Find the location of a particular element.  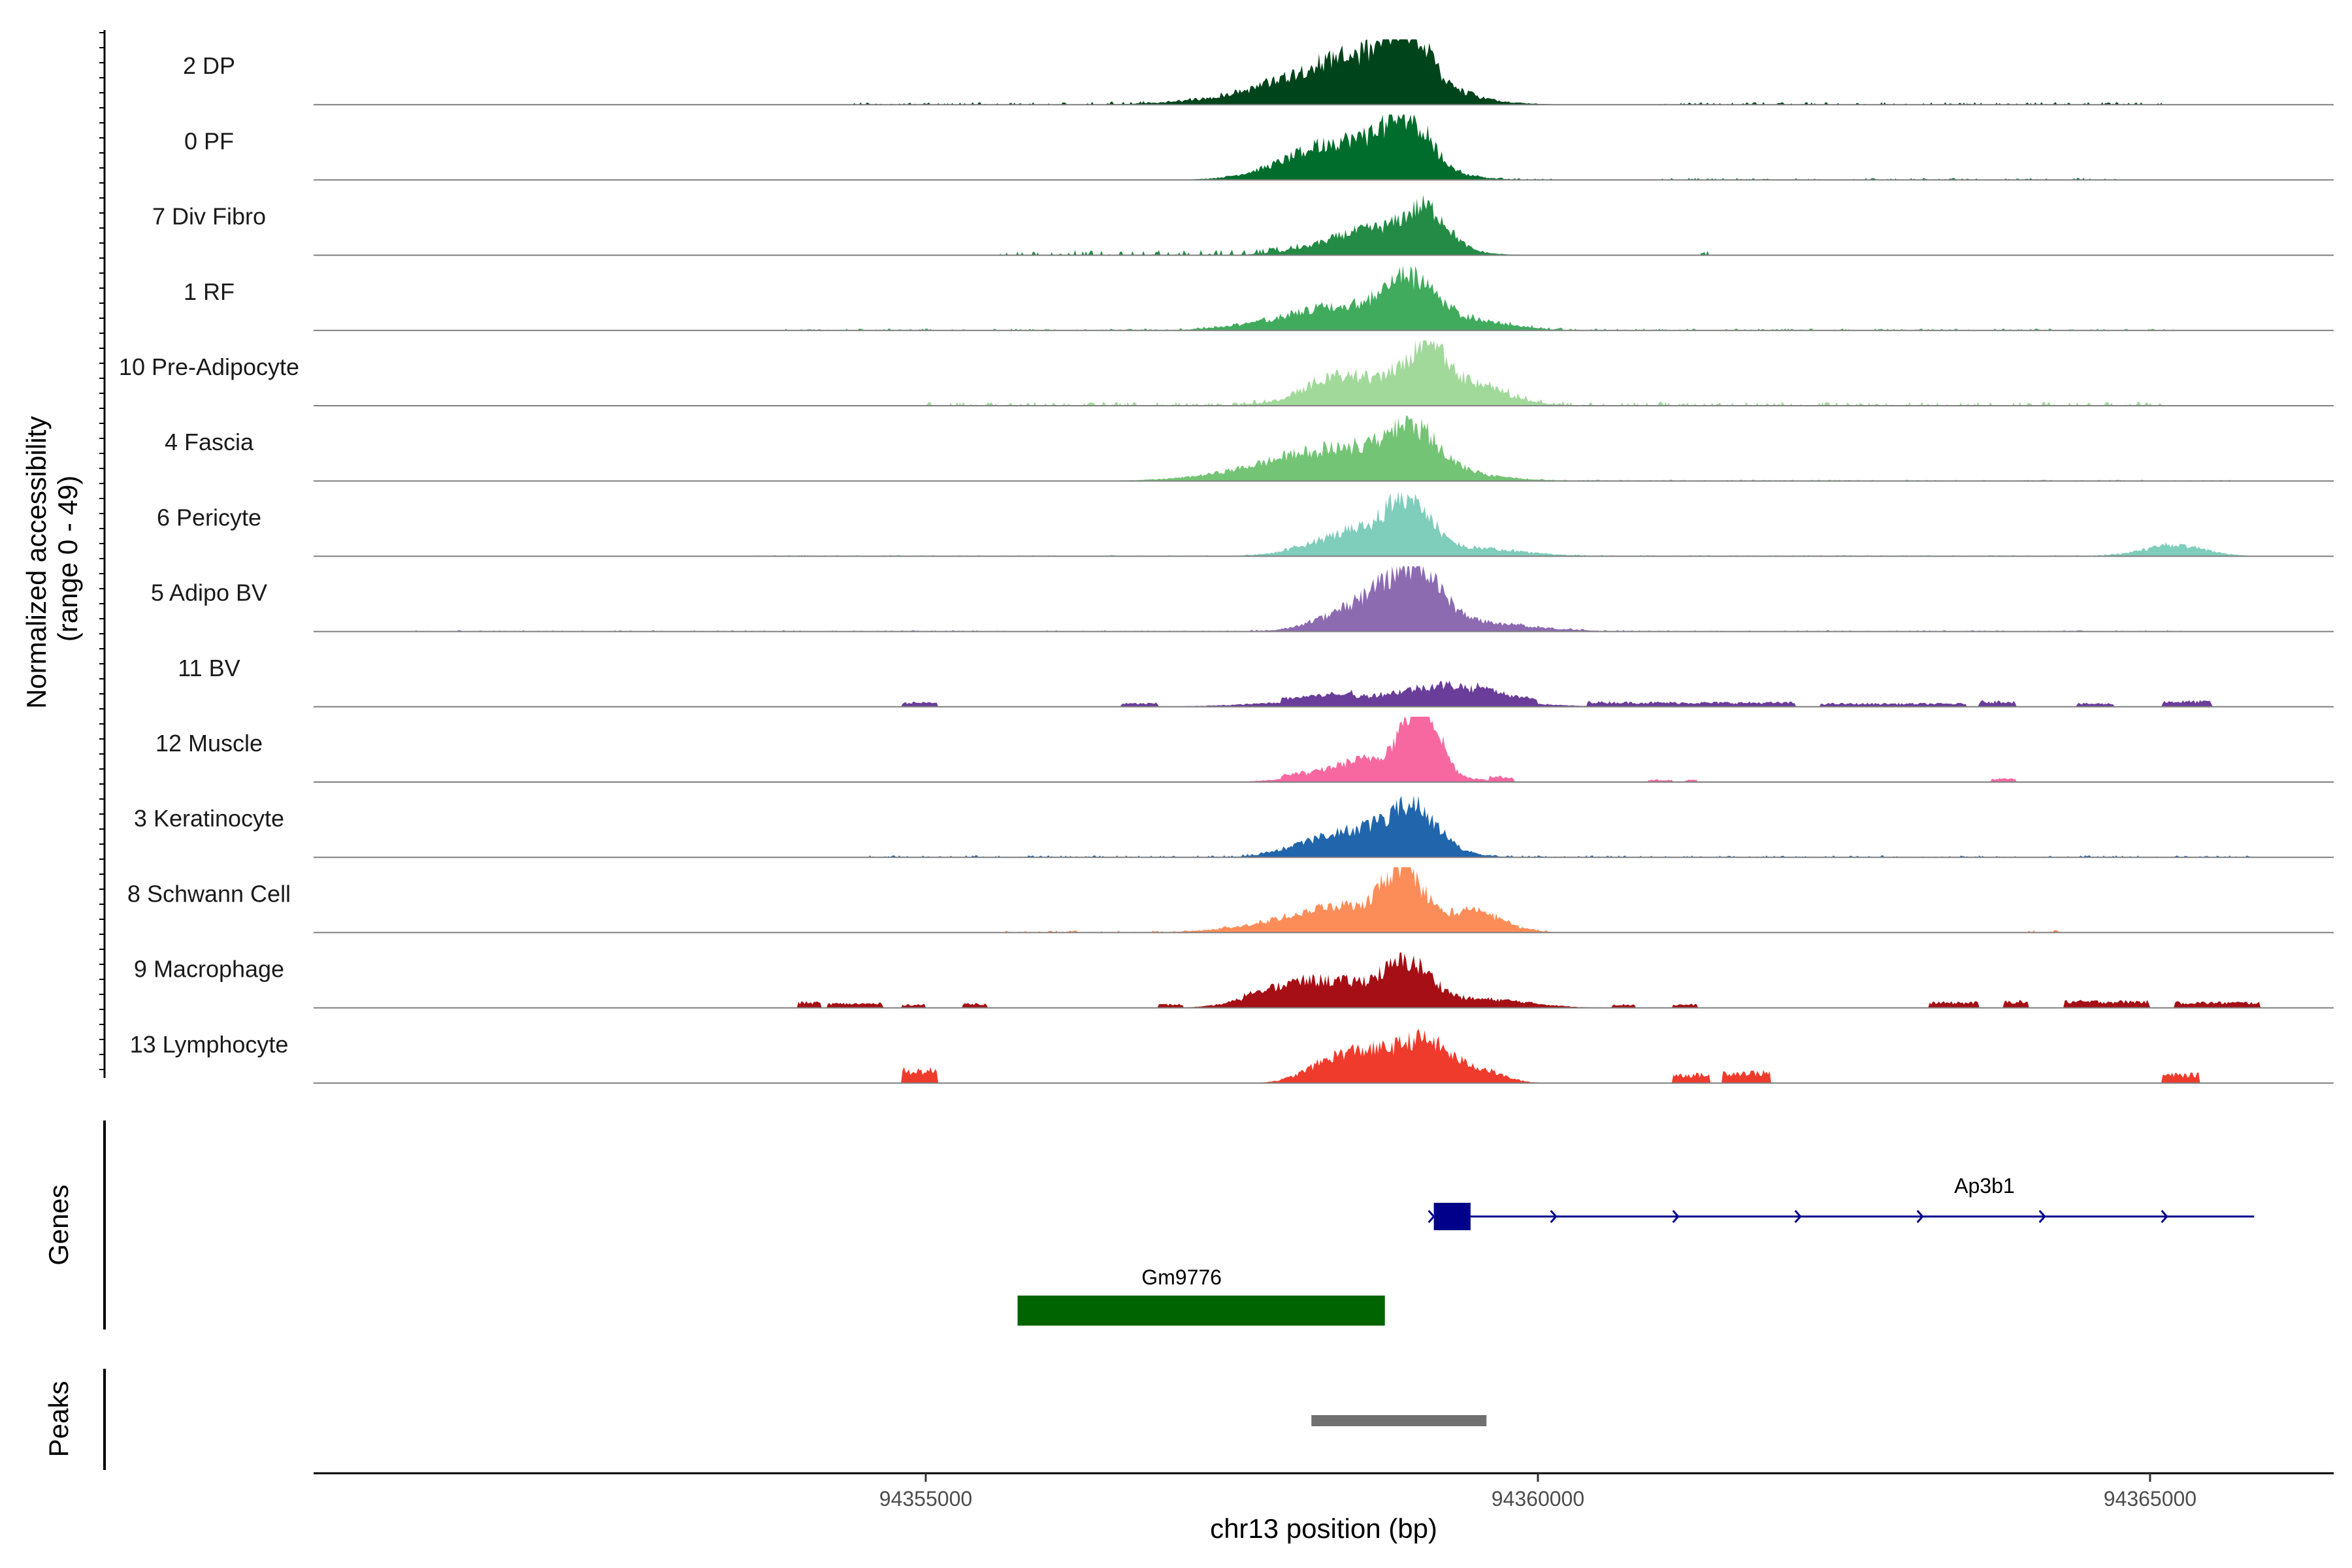

track-1-rf: 1 RF is located at coordinates (1259, 298).